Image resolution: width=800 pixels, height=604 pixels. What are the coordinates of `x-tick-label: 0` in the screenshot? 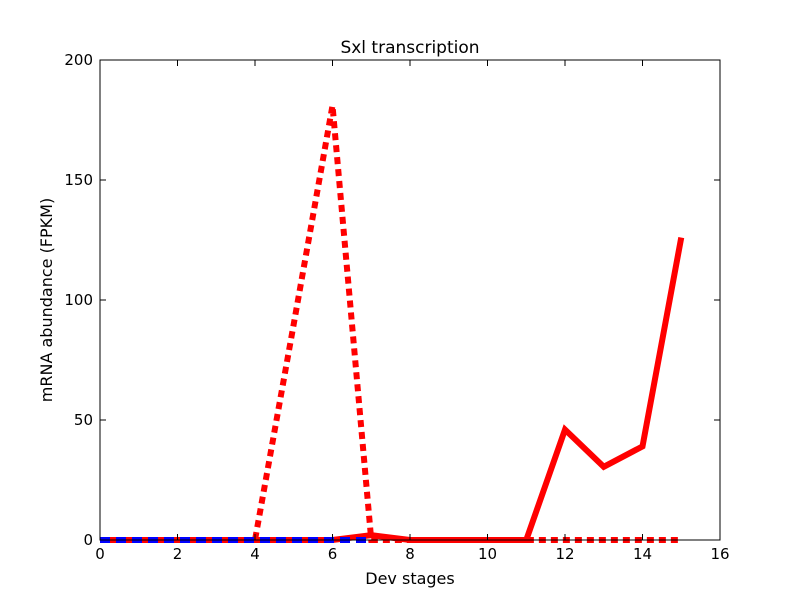 It's located at (100, 554).